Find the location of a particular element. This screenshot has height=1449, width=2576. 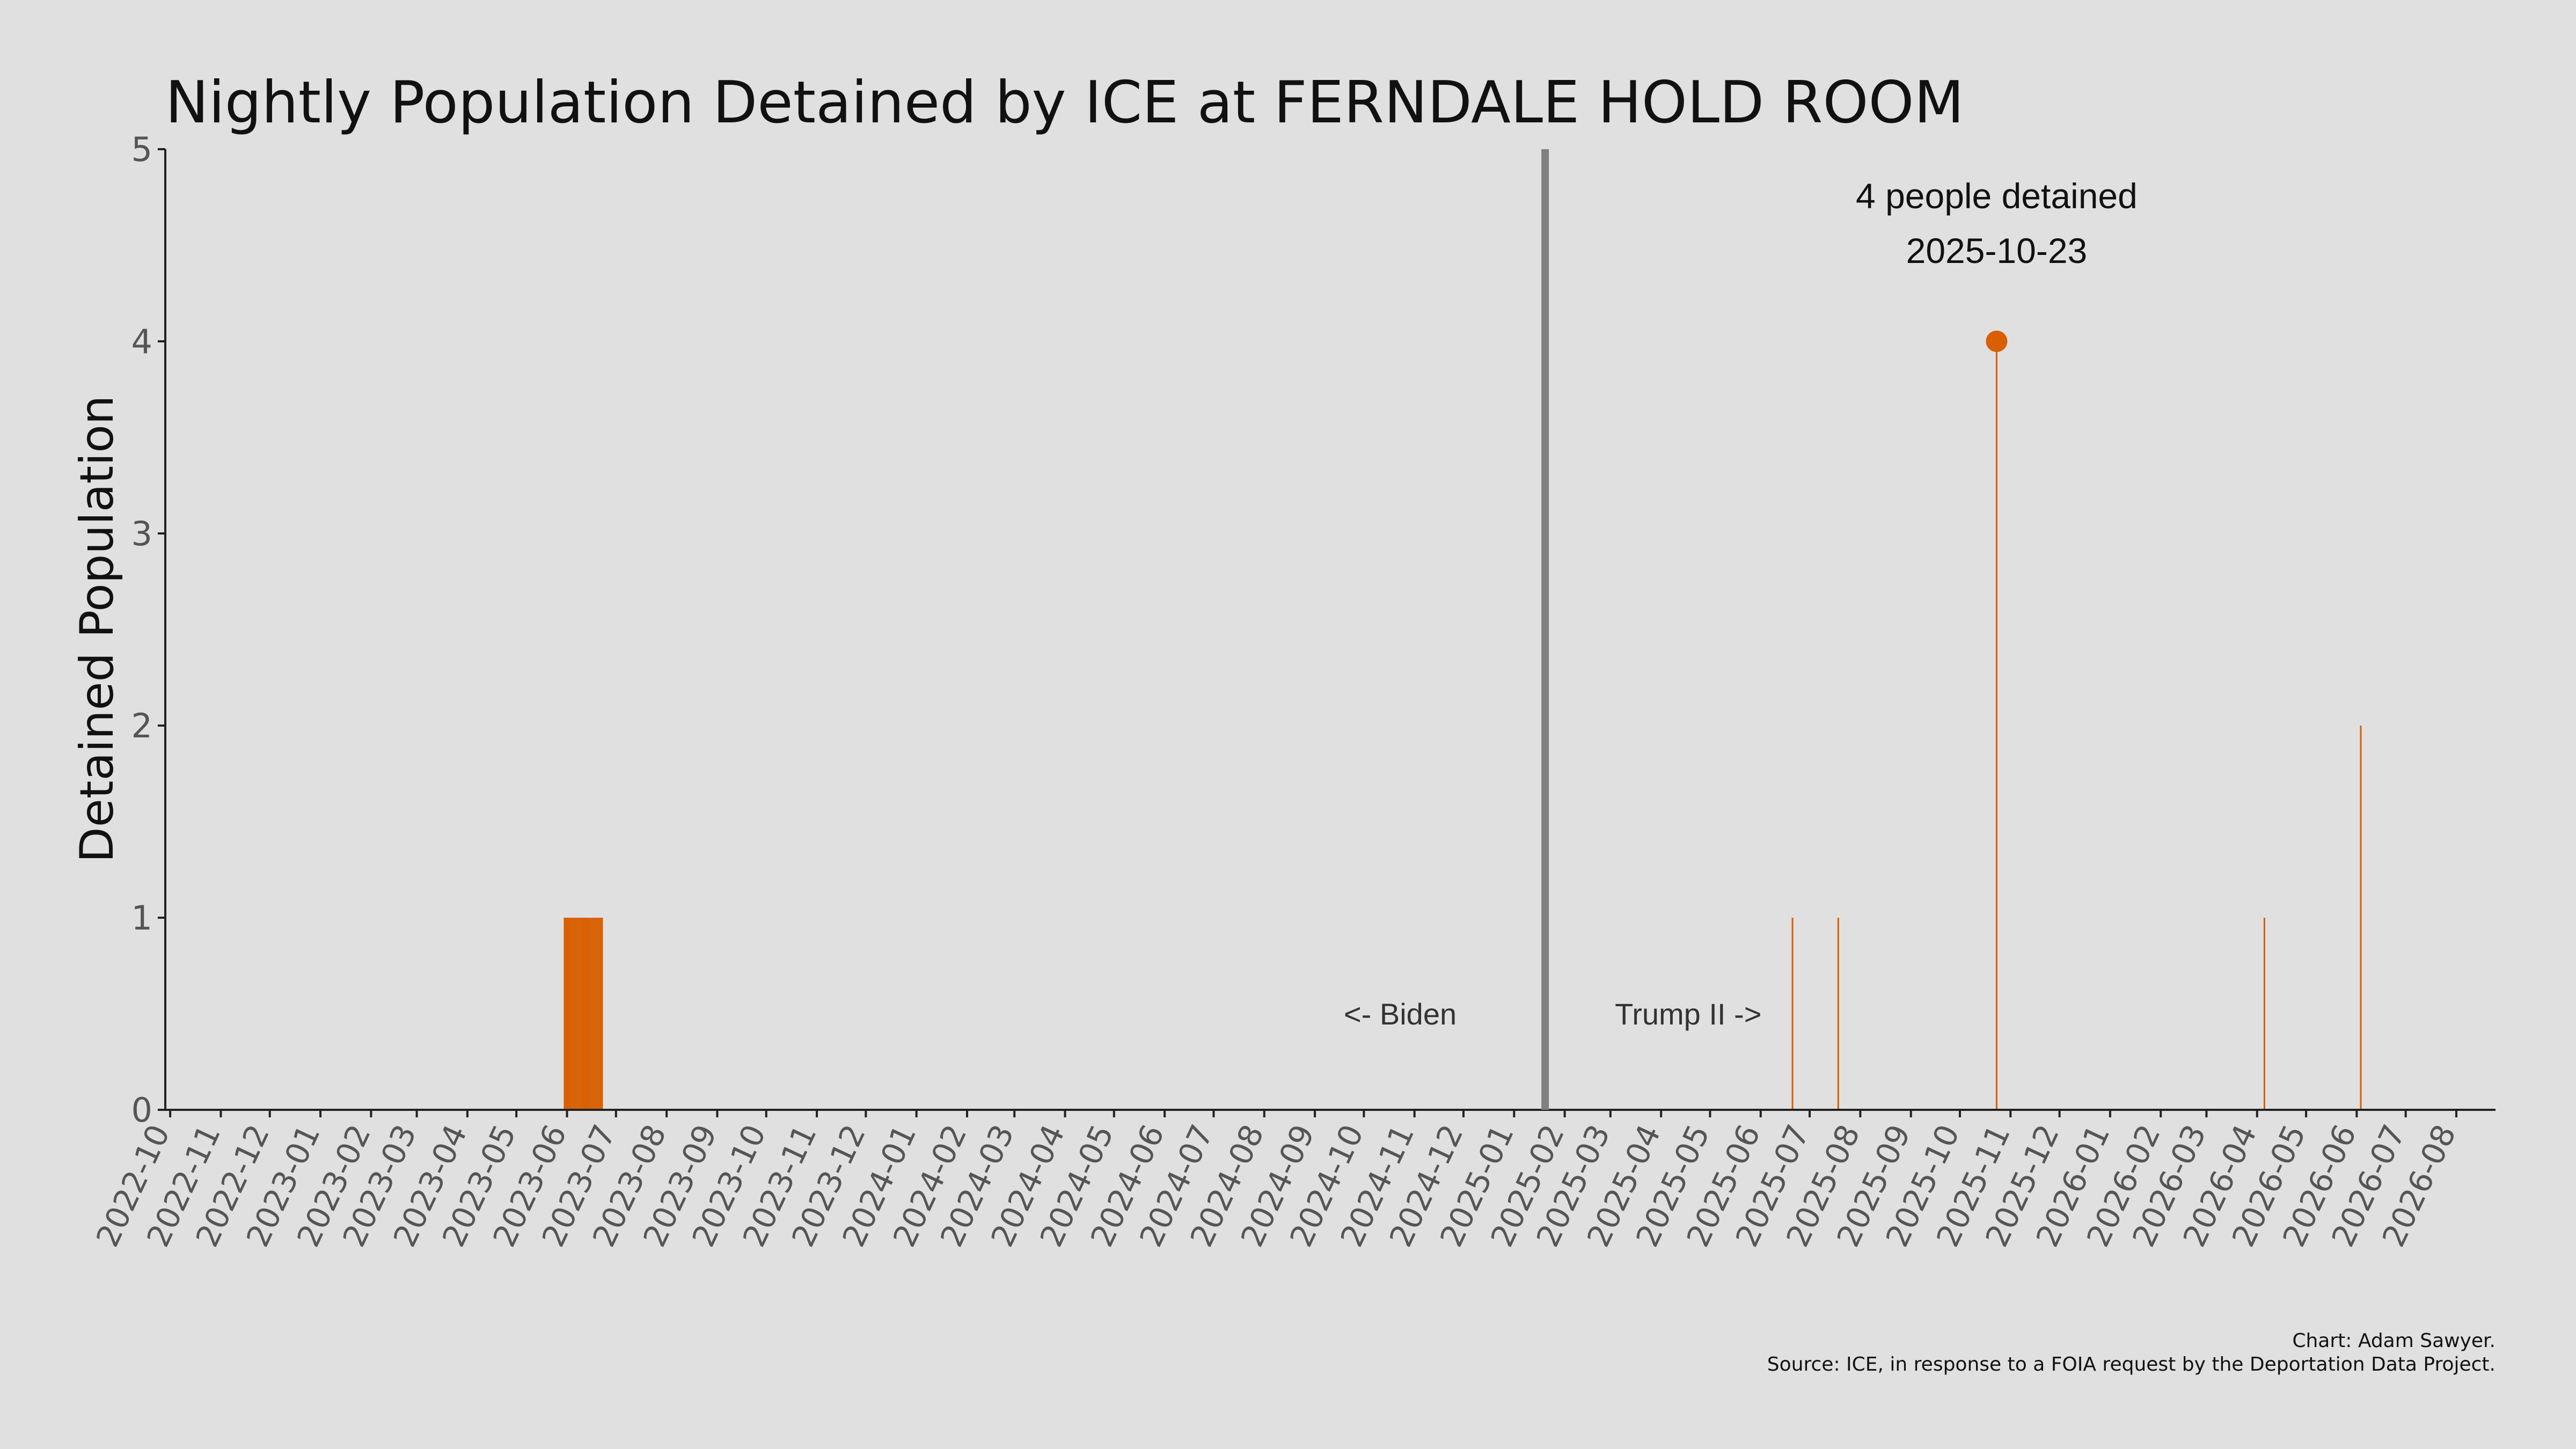

y-tick-label: 0 is located at coordinates (141, 1110).